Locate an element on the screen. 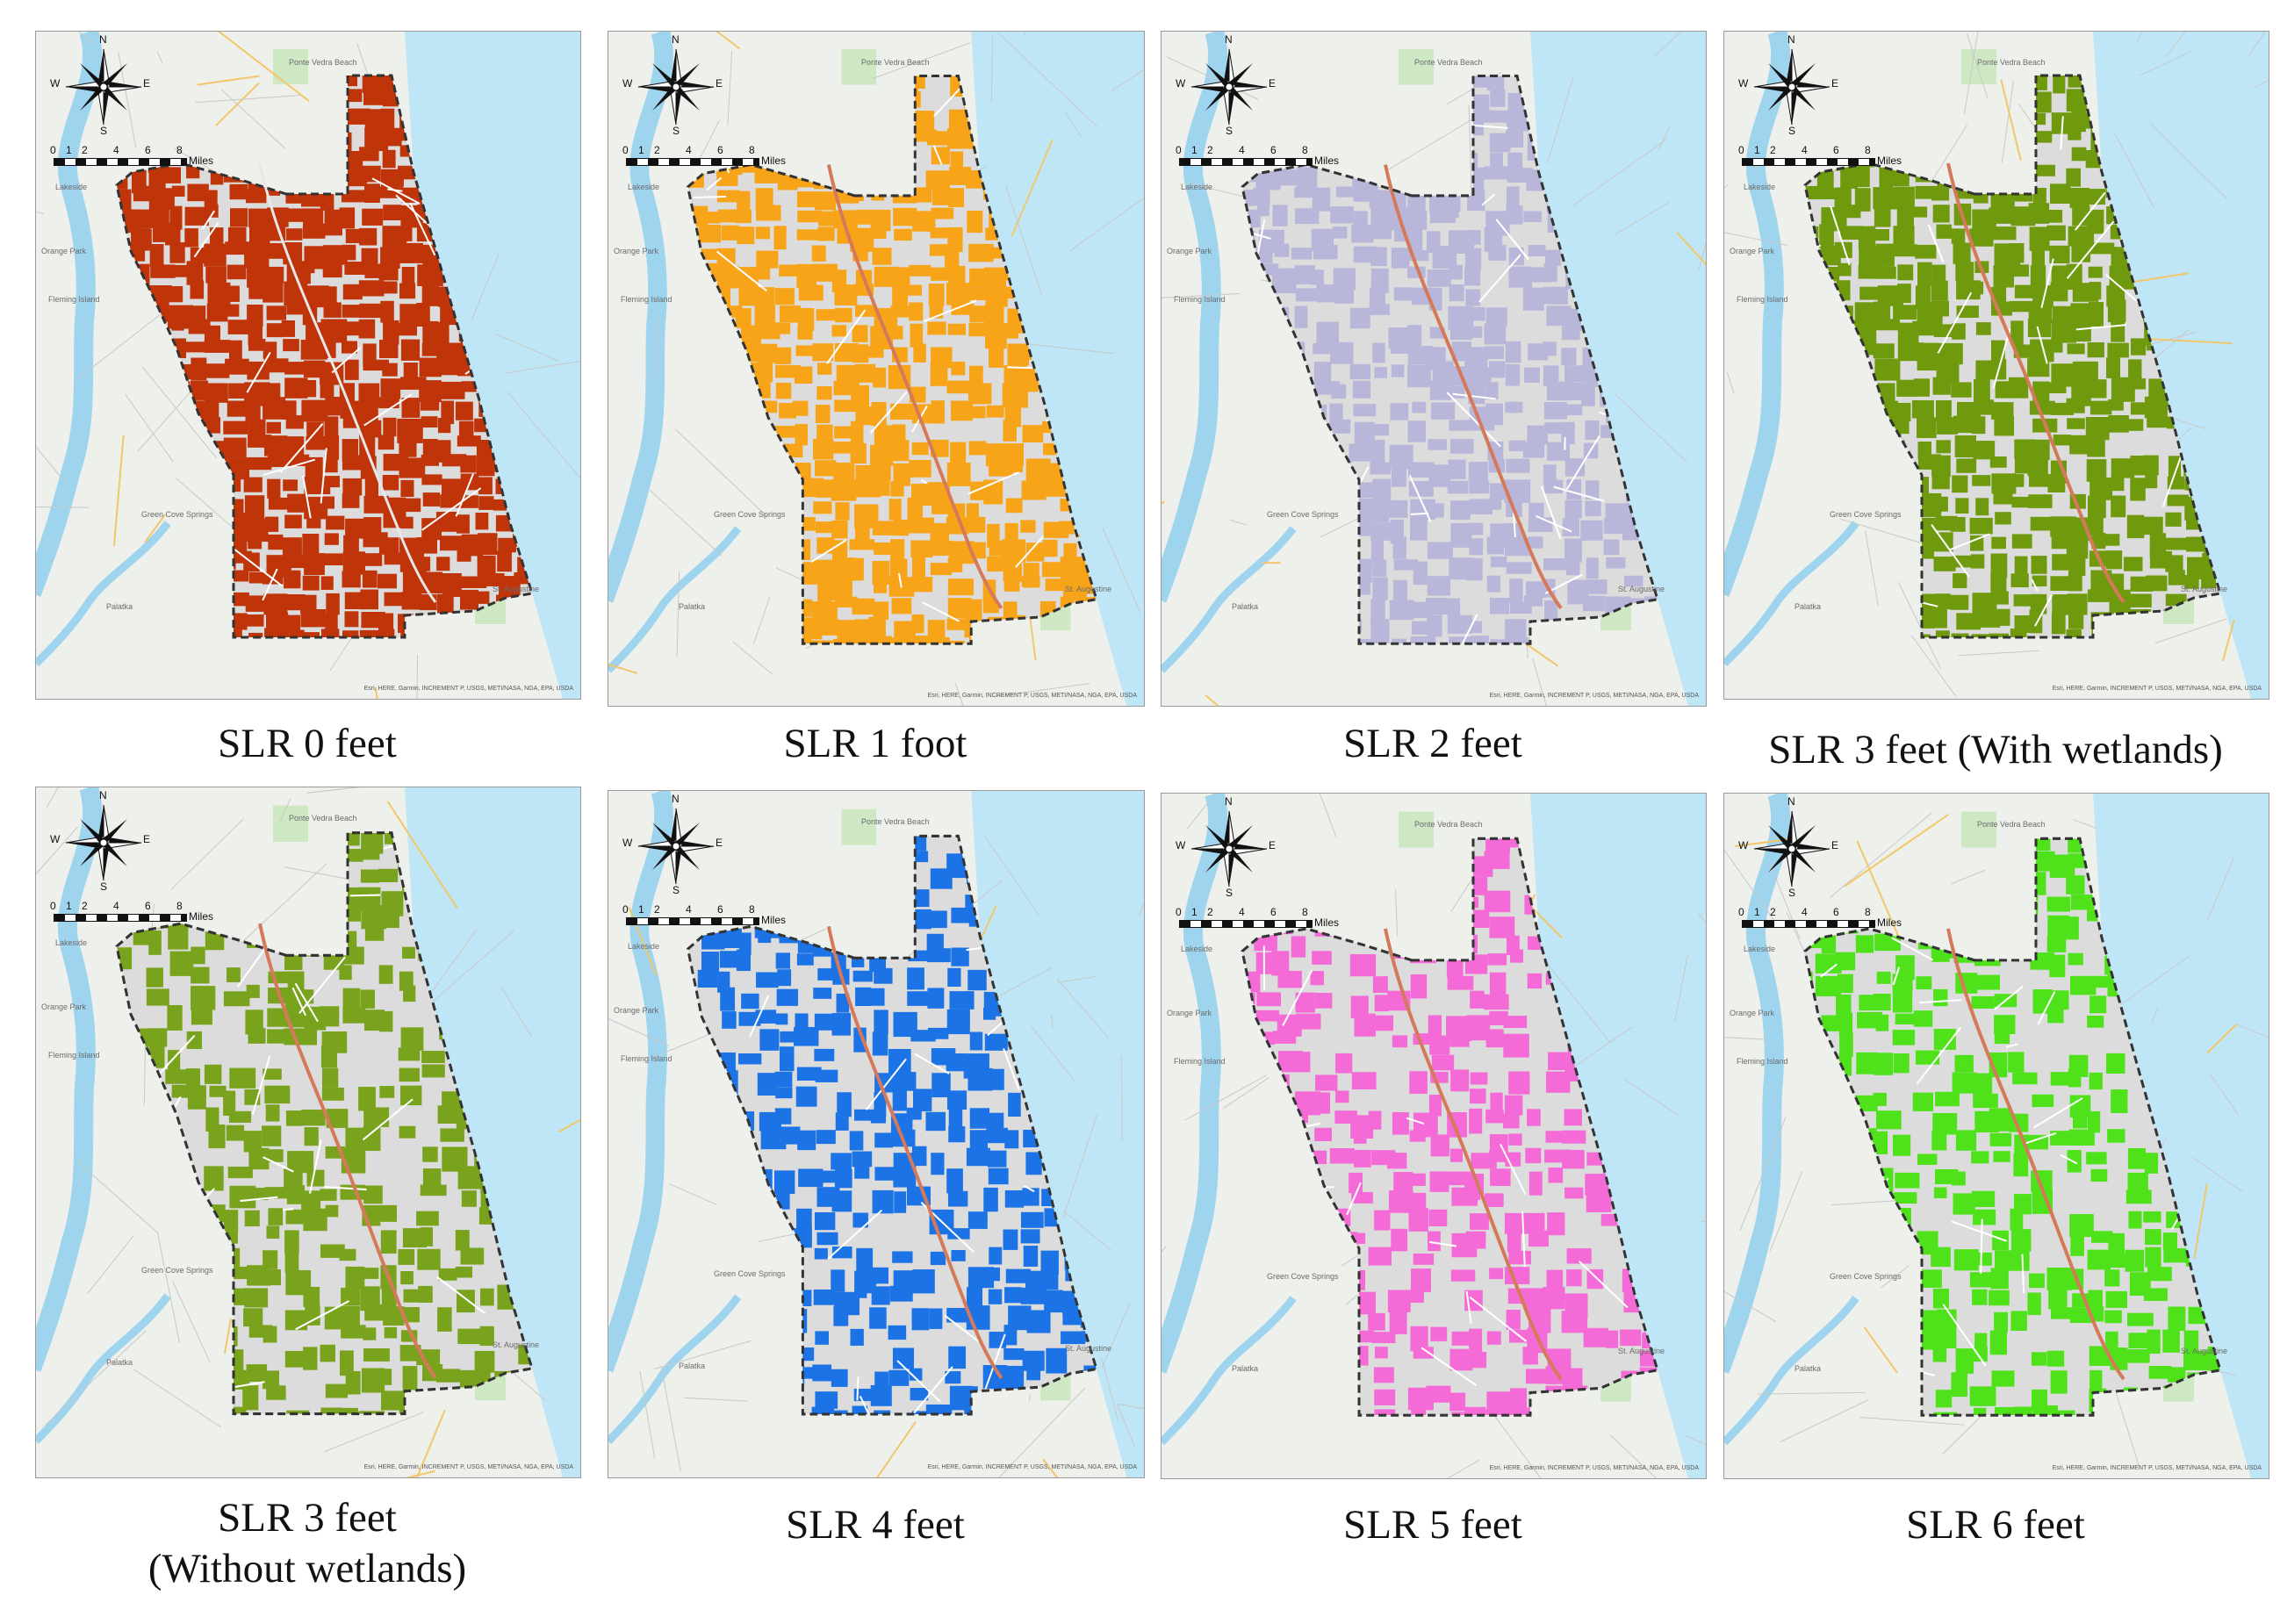  scale-tick-label: 8 is located at coordinates (1868, 150).